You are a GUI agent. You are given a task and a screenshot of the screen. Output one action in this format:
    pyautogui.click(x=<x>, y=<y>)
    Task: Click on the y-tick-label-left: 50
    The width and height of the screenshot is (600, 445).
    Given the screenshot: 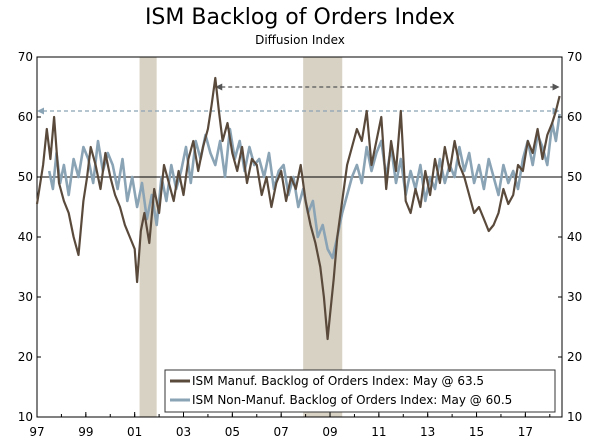 What is the action you would take?
    pyautogui.click(x=25, y=177)
    